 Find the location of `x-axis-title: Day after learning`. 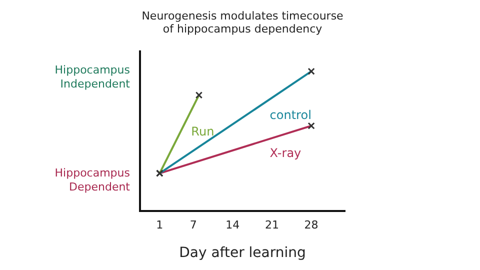

x-axis-title: Day after learning is located at coordinates (242, 253).